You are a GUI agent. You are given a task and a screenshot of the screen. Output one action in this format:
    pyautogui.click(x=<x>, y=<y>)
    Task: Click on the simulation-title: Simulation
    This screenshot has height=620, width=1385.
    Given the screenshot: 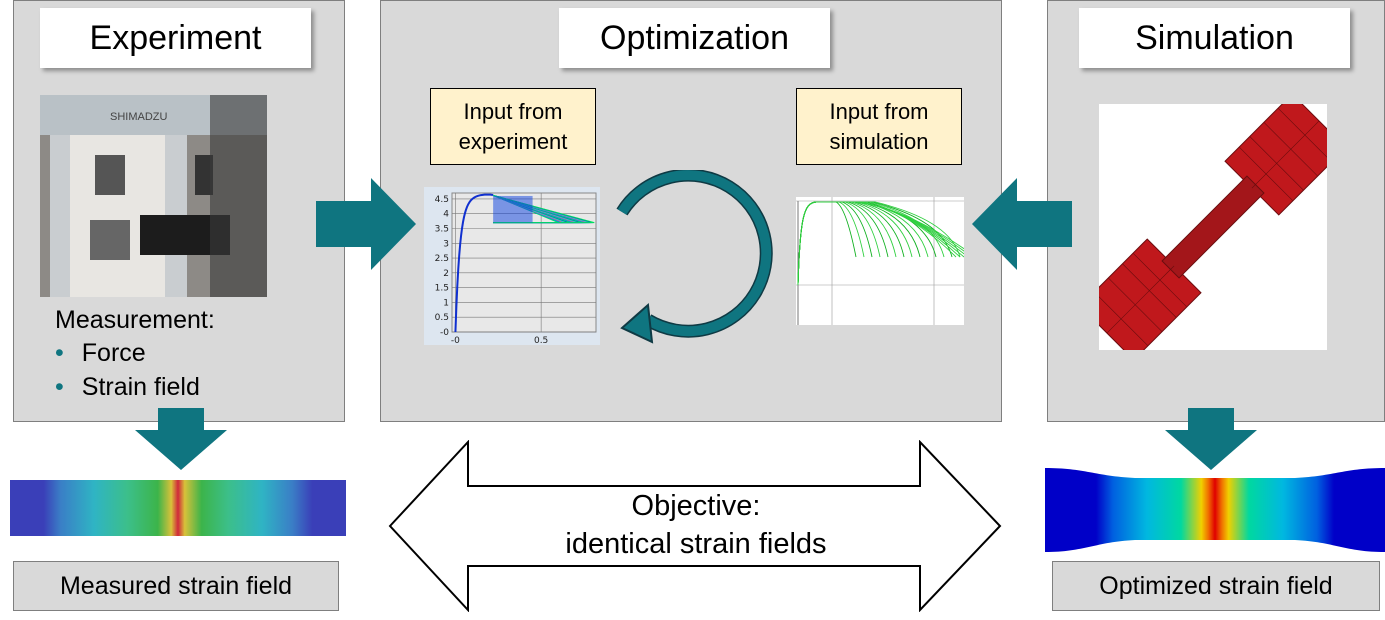 What is the action you would take?
    pyautogui.click(x=1214, y=38)
    